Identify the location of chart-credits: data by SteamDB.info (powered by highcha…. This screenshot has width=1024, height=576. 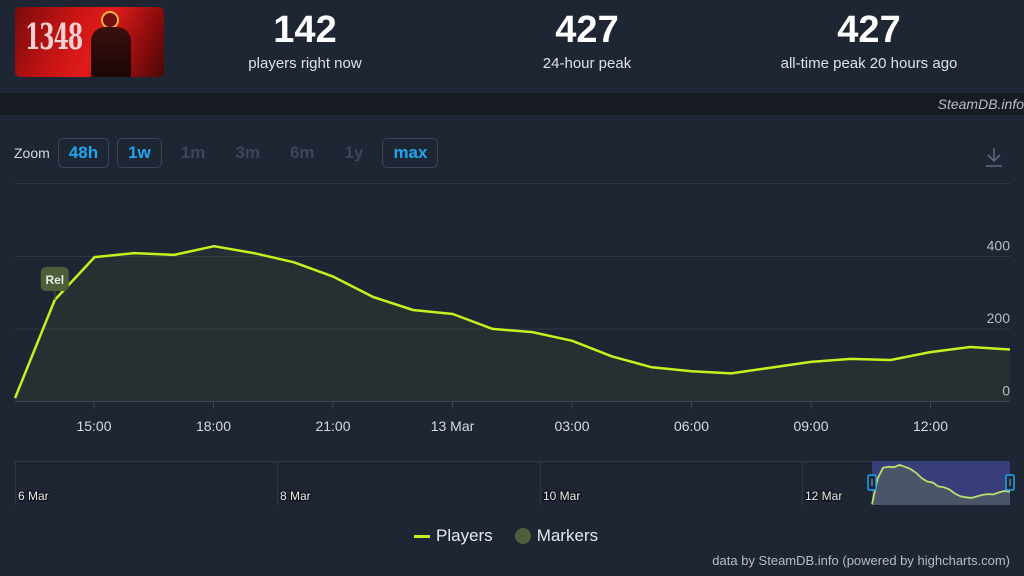
(861, 560).